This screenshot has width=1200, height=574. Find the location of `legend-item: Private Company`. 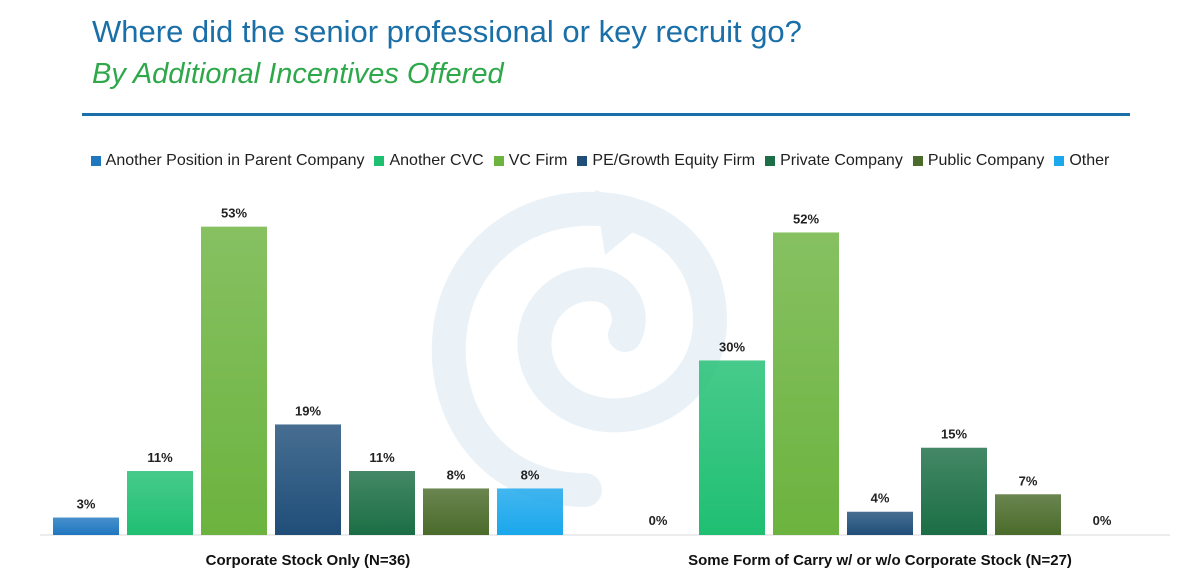

legend-item: Private Company is located at coordinates (834, 161).